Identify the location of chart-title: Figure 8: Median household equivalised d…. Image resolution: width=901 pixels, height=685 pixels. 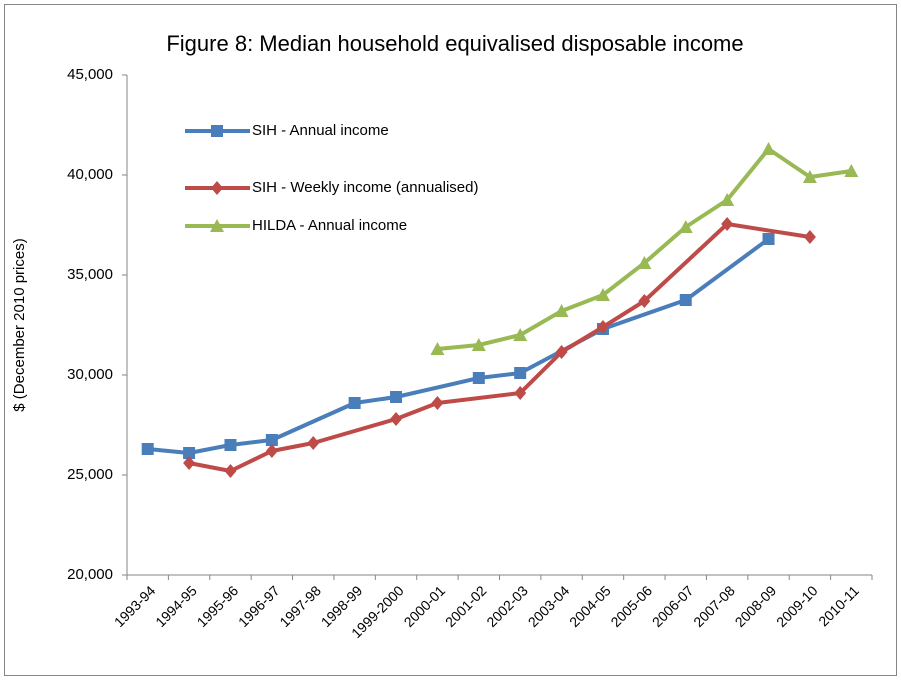
(454, 43).